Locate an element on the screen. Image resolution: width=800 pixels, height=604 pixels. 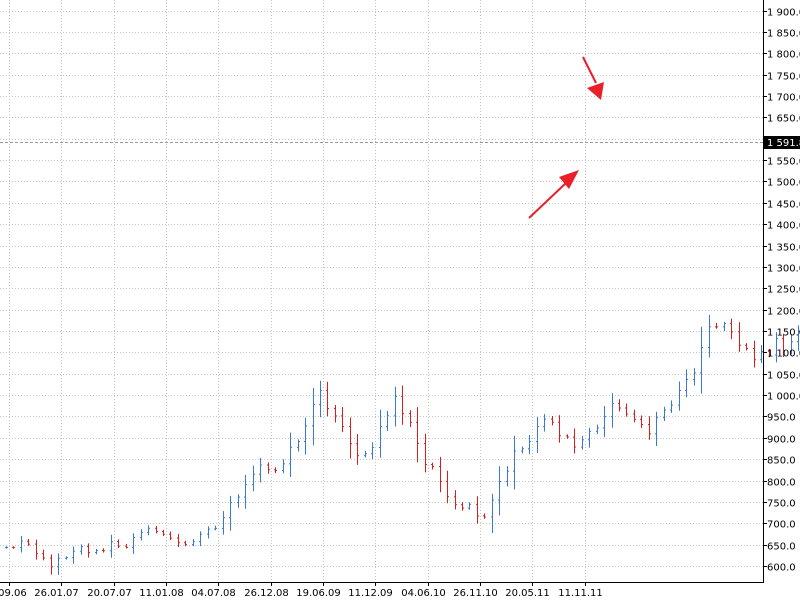
y-tick-label: 1 450.0 is located at coordinates (783, 205).